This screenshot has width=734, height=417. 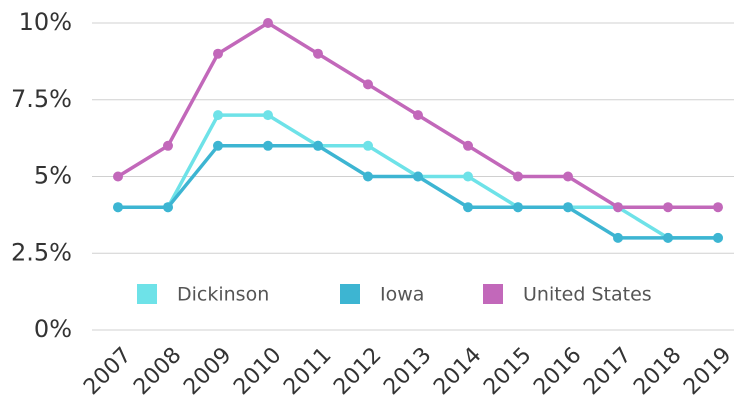 I want to click on x-tick-label: 2008, so click(x=157, y=371).